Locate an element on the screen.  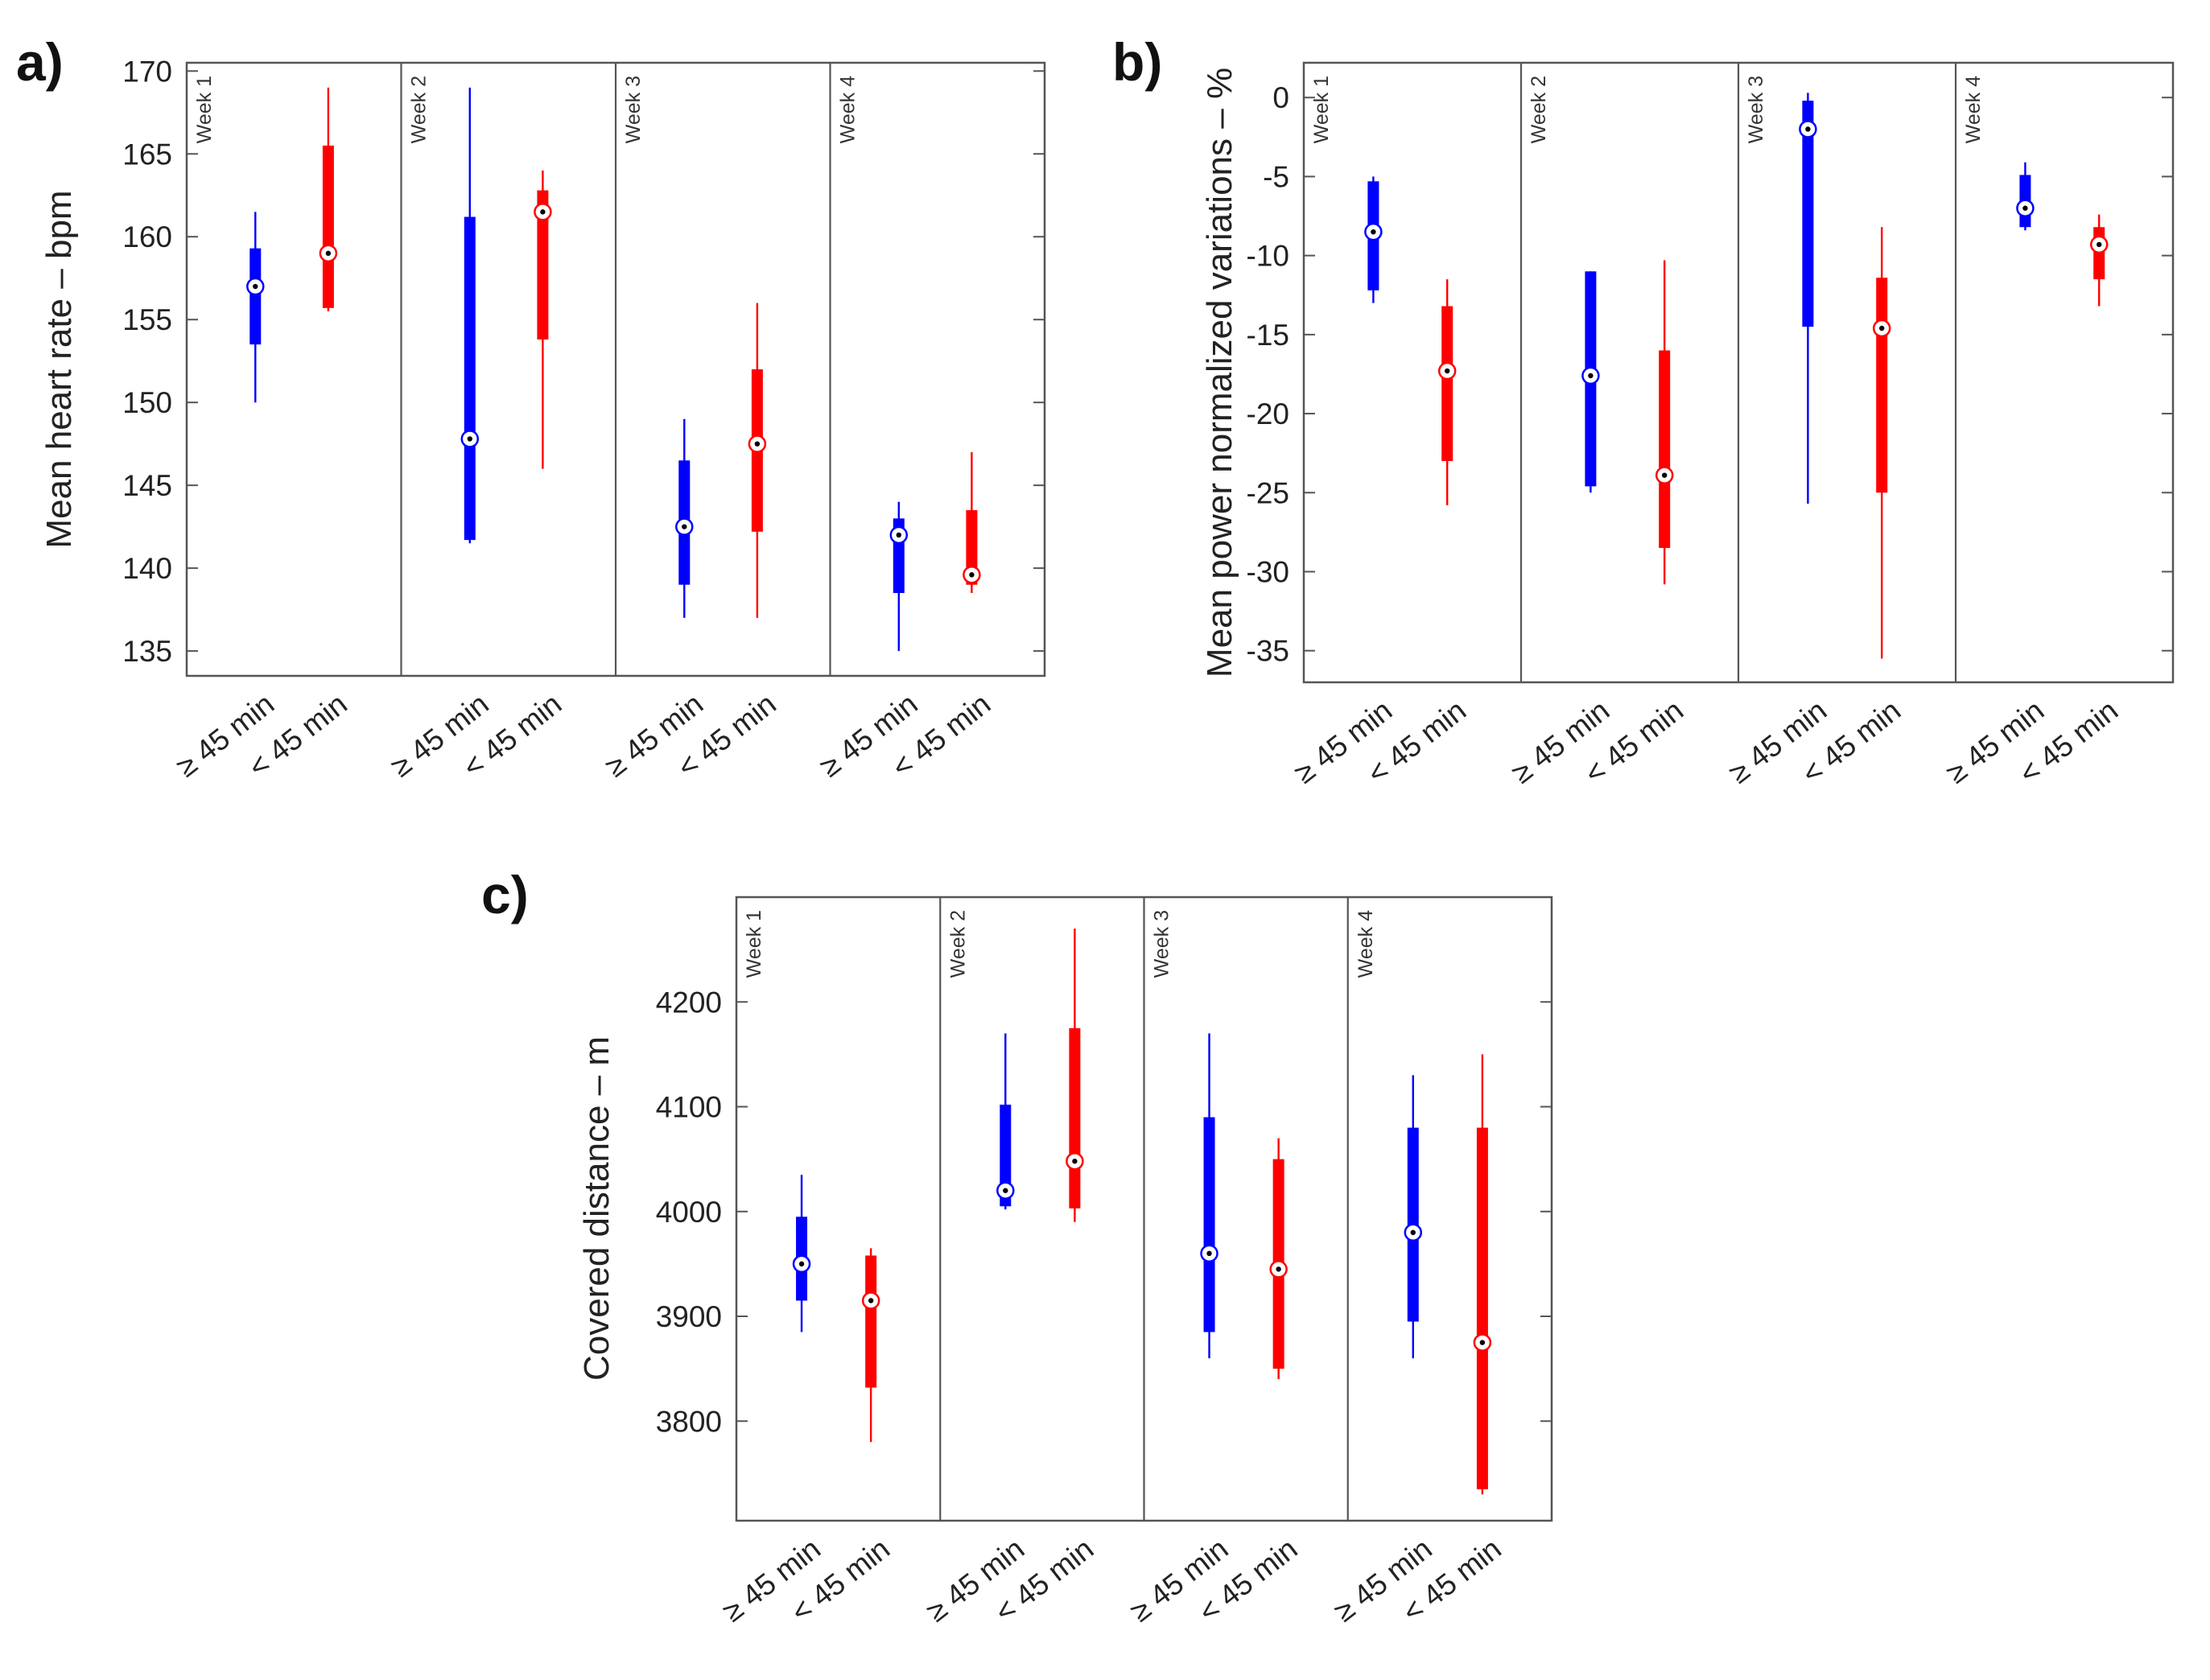
y-axis-label: Covered distance – m is located at coordinates (596, 1208).